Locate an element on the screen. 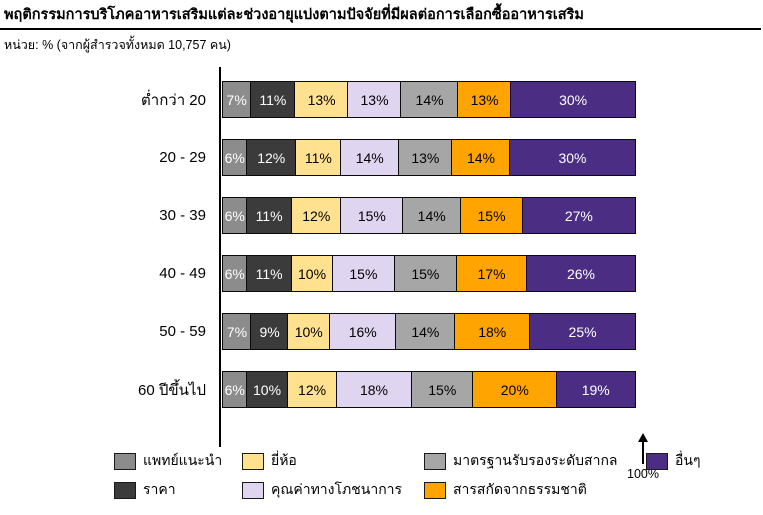 This screenshot has height=515, width=763. legend-item: สารสกัดจากธรรมชาติ is located at coordinates (535, 490).